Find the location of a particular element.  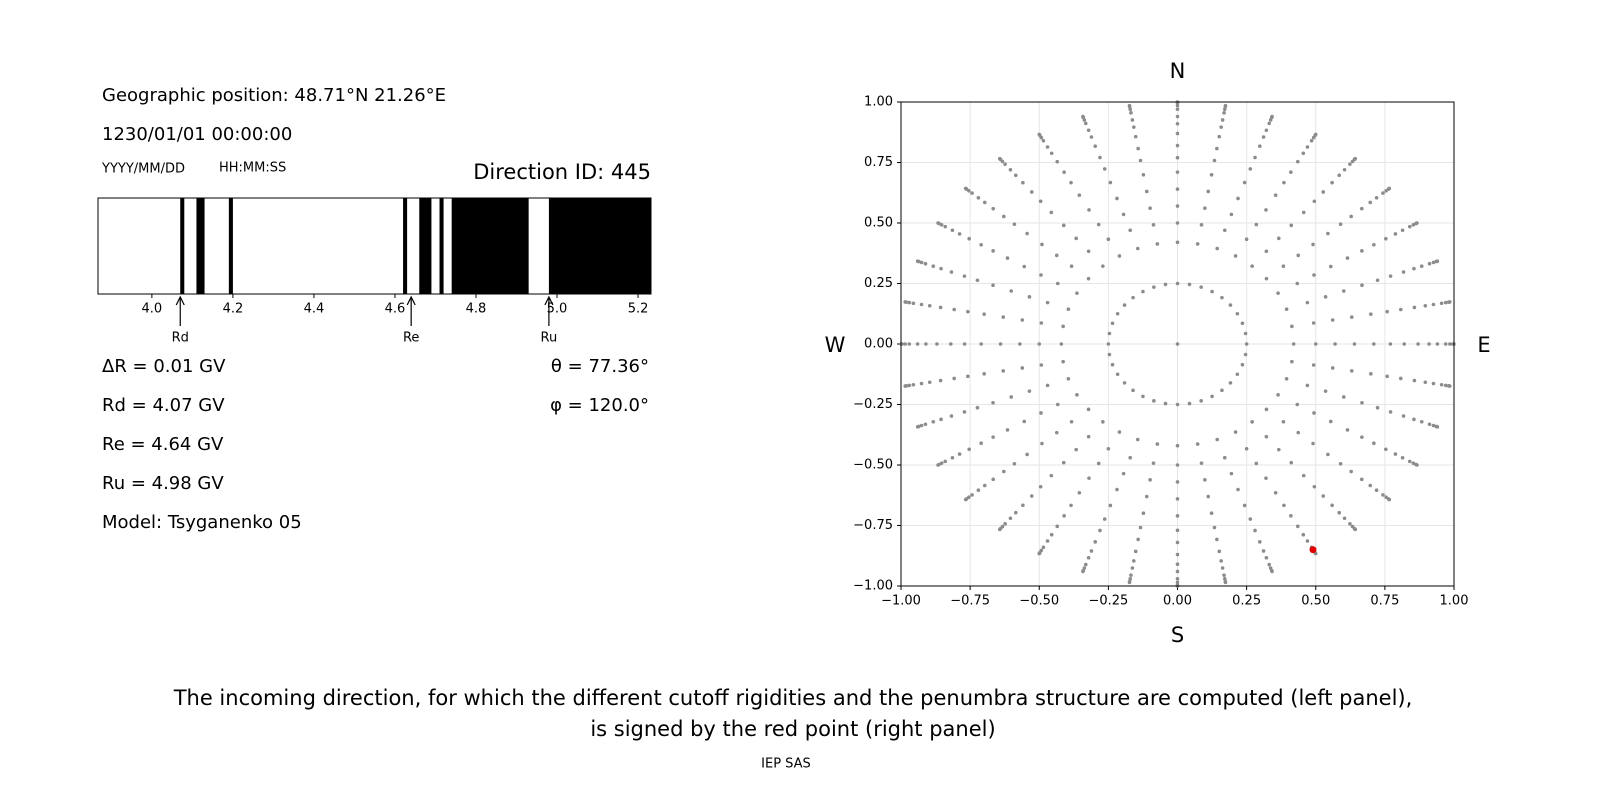

x-tick-label: 4.0 is located at coordinates (152, 309).